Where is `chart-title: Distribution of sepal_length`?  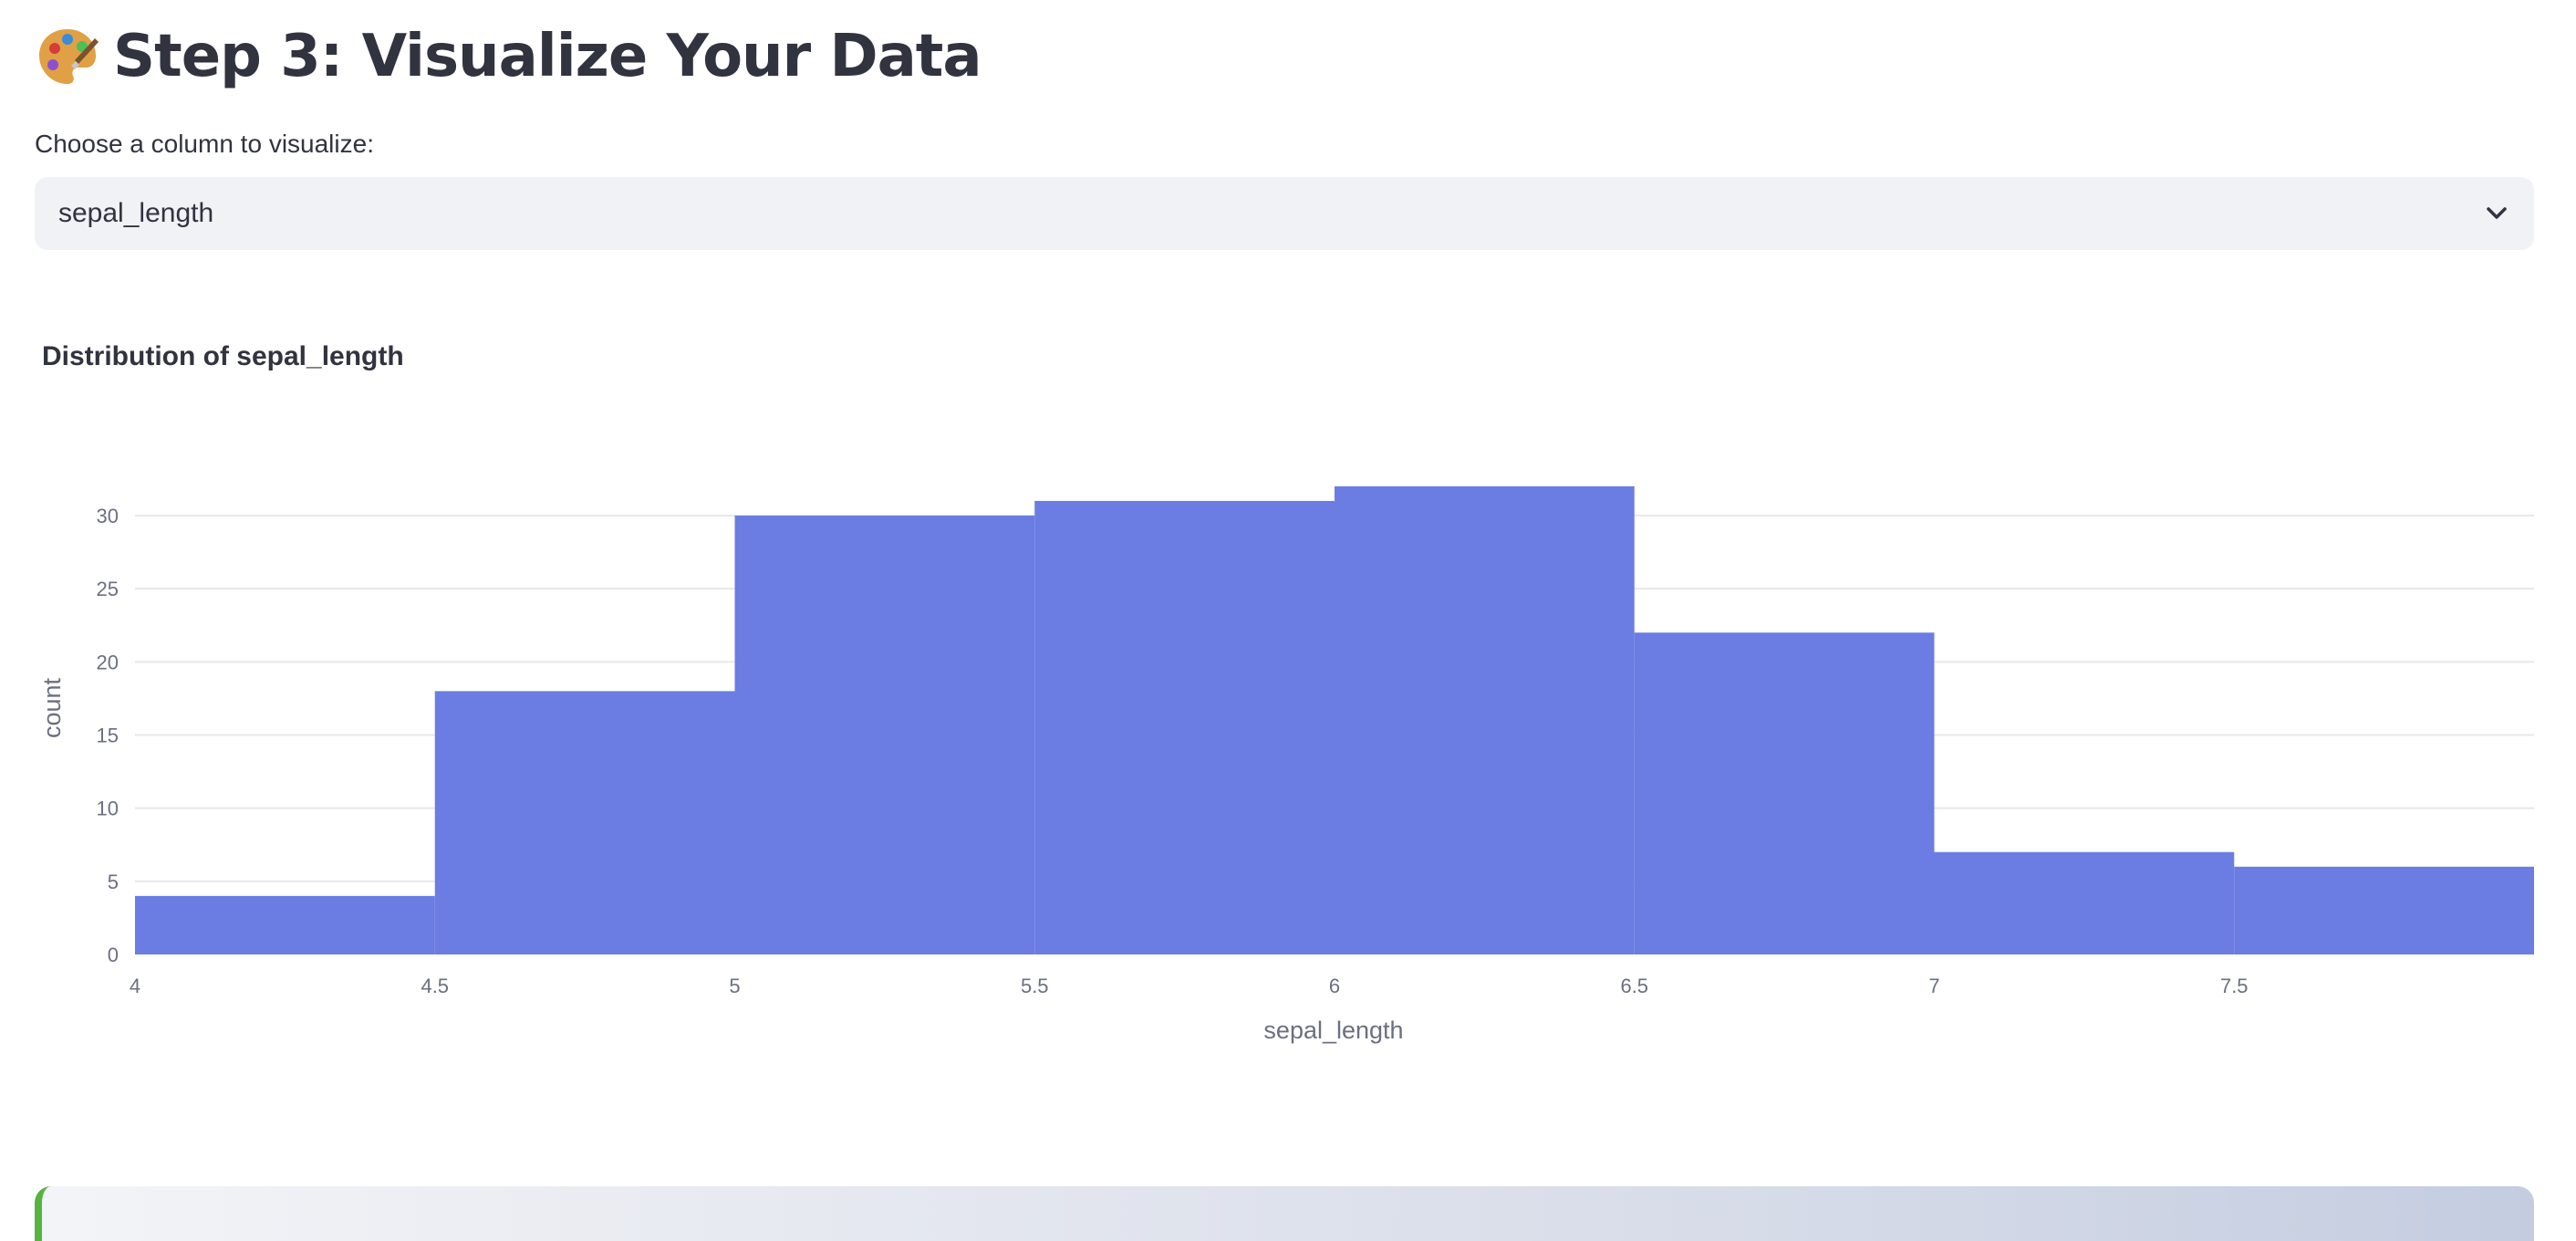
chart-title: Distribution of sepal_length is located at coordinates (223, 356).